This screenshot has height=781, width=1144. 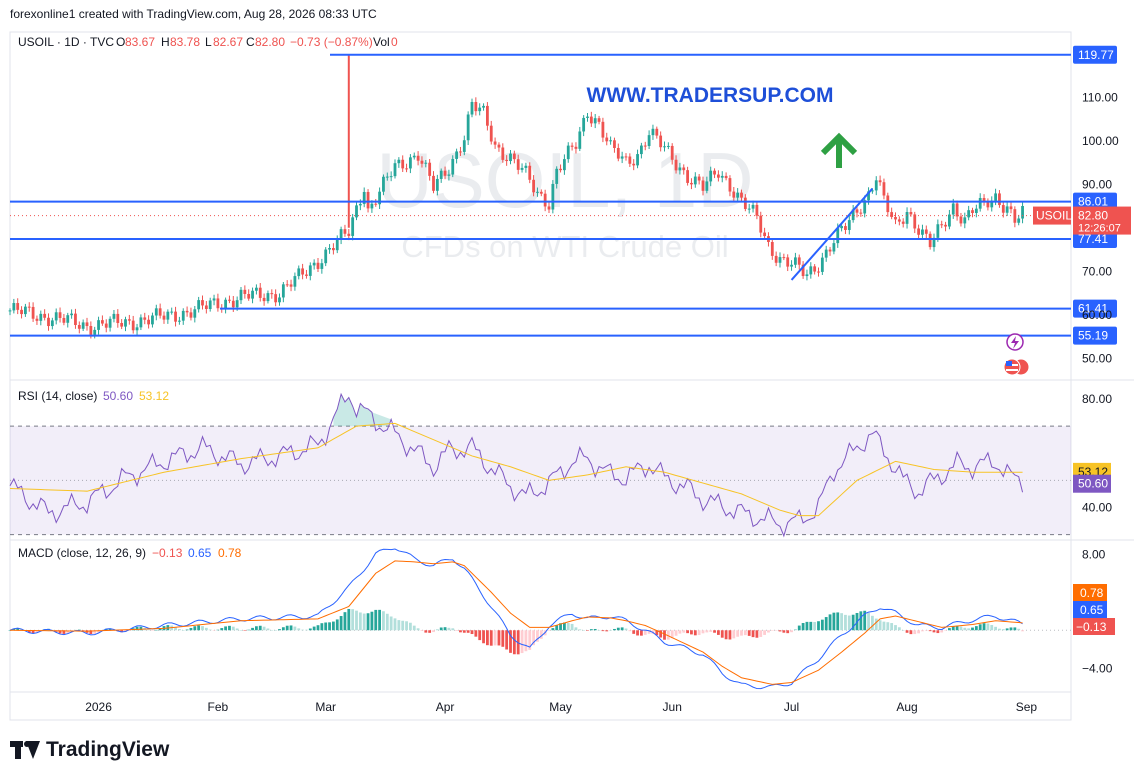 I want to click on histogram-tag-label: −0.13, so click(x=1091, y=627).